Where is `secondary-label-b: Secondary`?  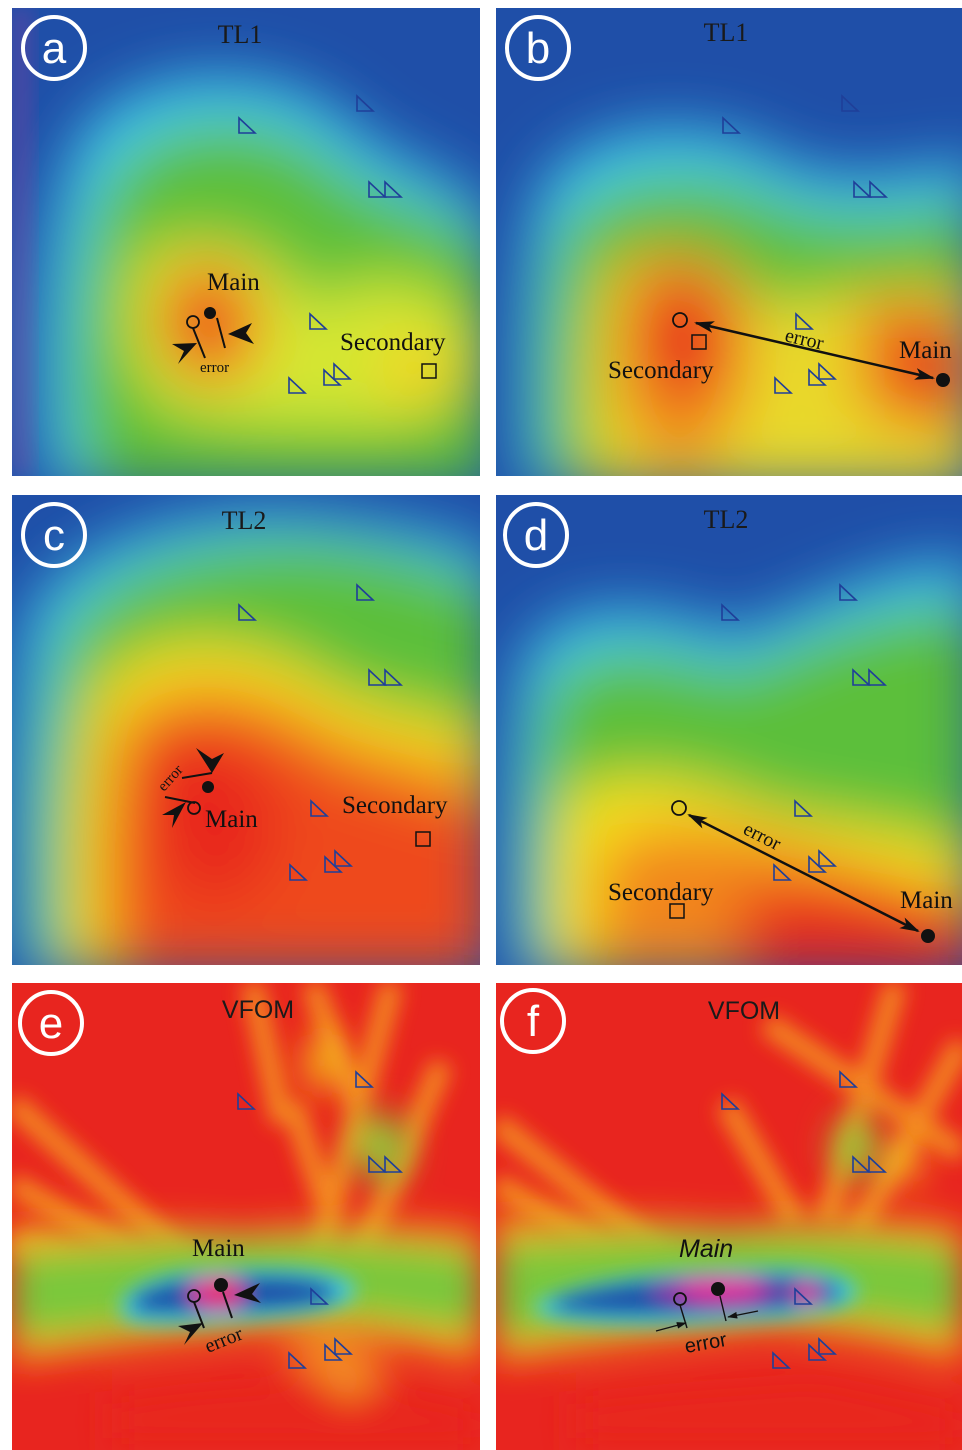
secondary-label-b: Secondary is located at coordinates (661, 370).